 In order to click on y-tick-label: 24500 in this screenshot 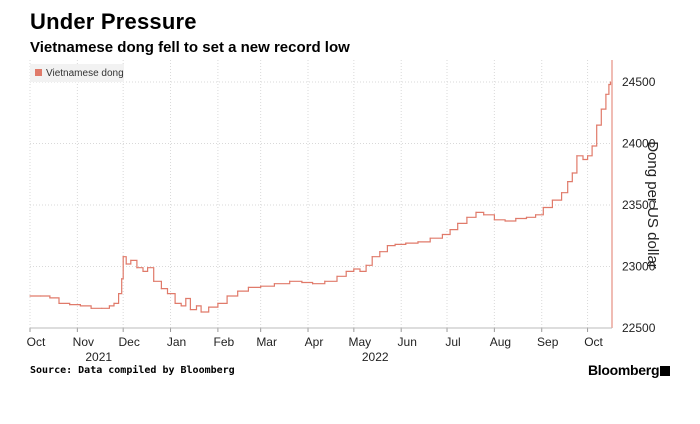, I will do `click(639, 82)`.